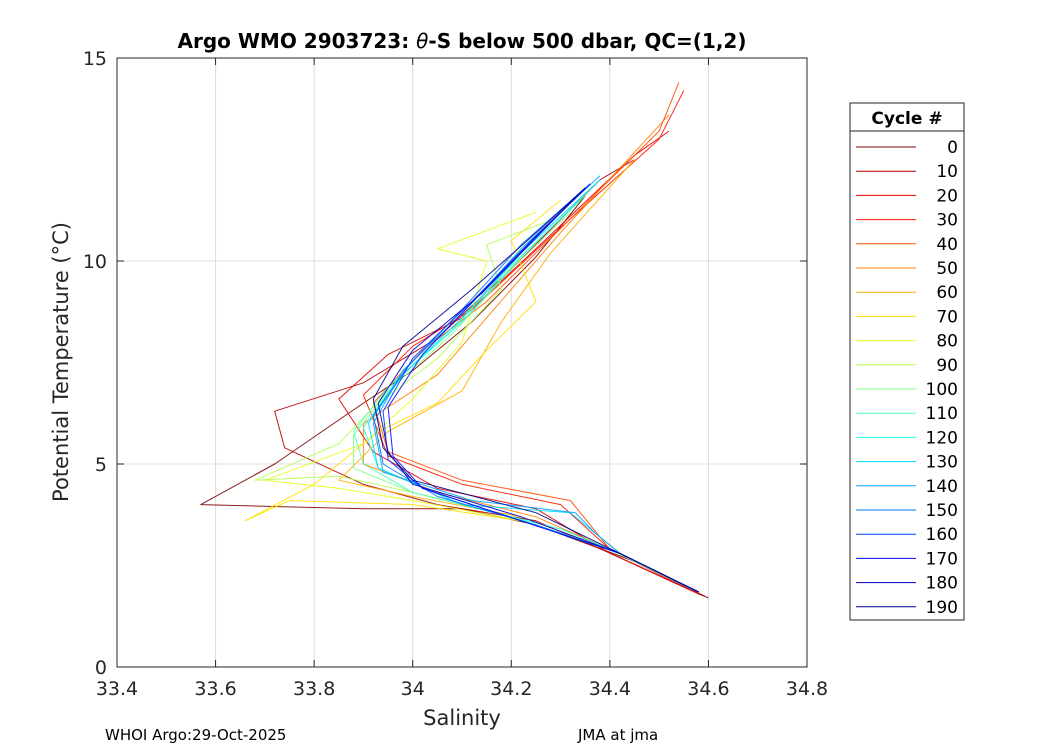  What do you see at coordinates (942, 608) in the screenshot?
I see `legend-label-190: 190` at bounding box center [942, 608].